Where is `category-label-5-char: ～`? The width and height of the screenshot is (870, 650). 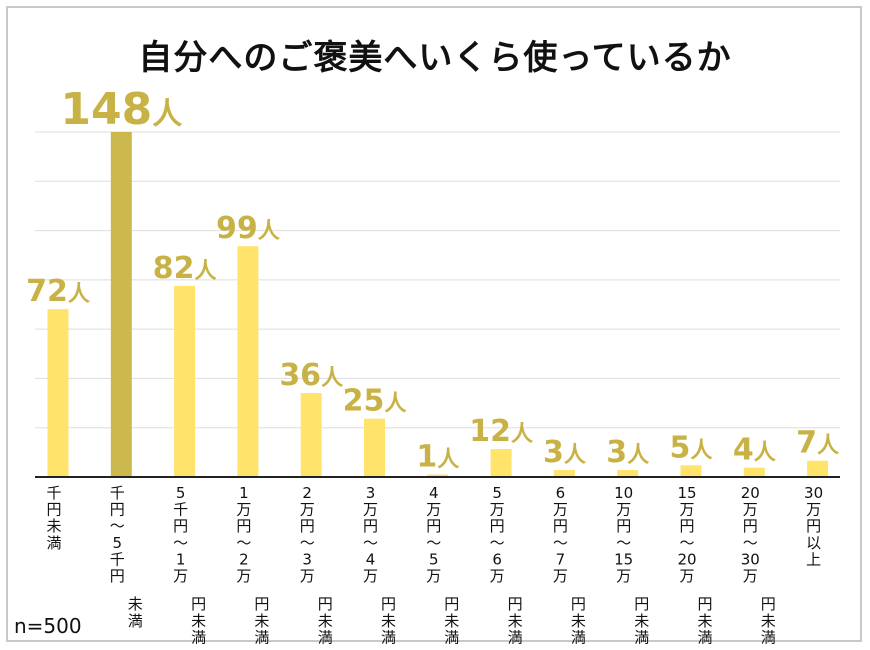
category-label-5-char: ～ is located at coordinates (370, 543).